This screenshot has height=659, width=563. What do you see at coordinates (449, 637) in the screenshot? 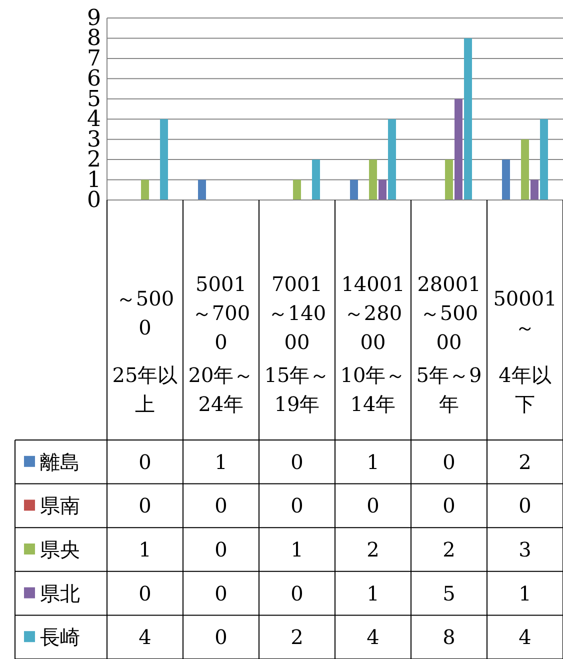
I see `data-label: 8` at bounding box center [449, 637].